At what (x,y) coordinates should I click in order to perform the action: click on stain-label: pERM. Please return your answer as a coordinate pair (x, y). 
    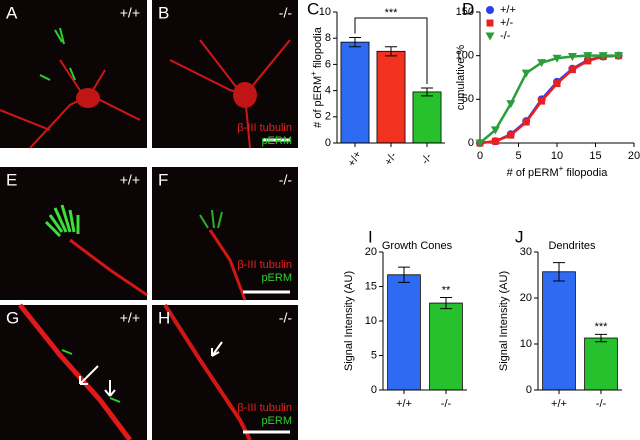
    Looking at the image, I should click on (276, 278).